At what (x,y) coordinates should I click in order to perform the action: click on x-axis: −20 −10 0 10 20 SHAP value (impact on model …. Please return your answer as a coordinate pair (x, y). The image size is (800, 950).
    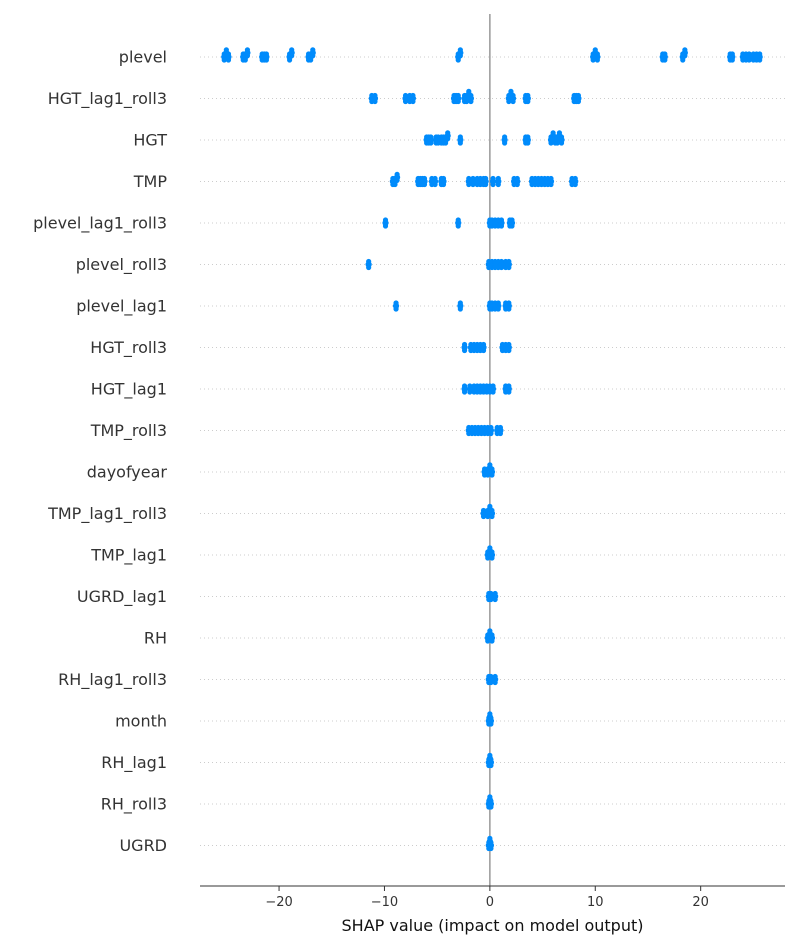
    Looking at the image, I should click on (492, 910).